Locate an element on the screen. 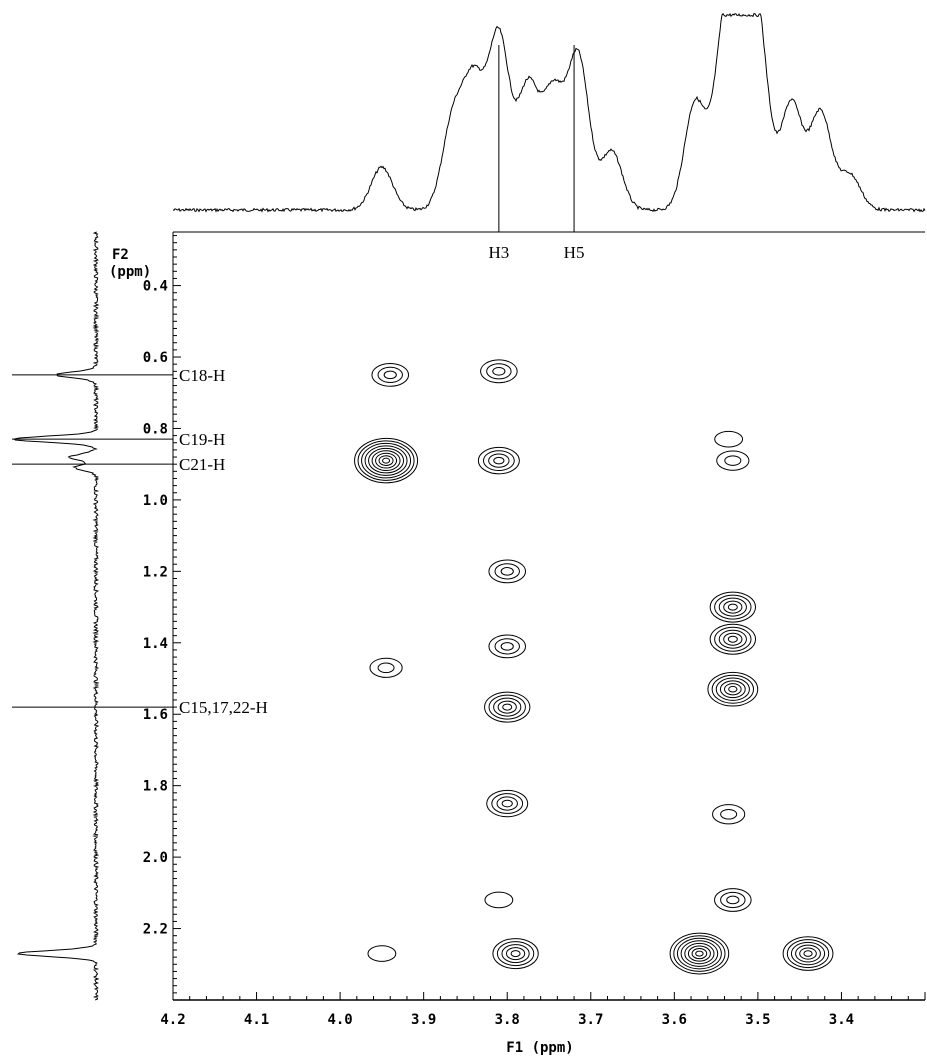 This screenshot has width=927, height=1057. y-tick-label: 1.4 is located at coordinates (155, 644).